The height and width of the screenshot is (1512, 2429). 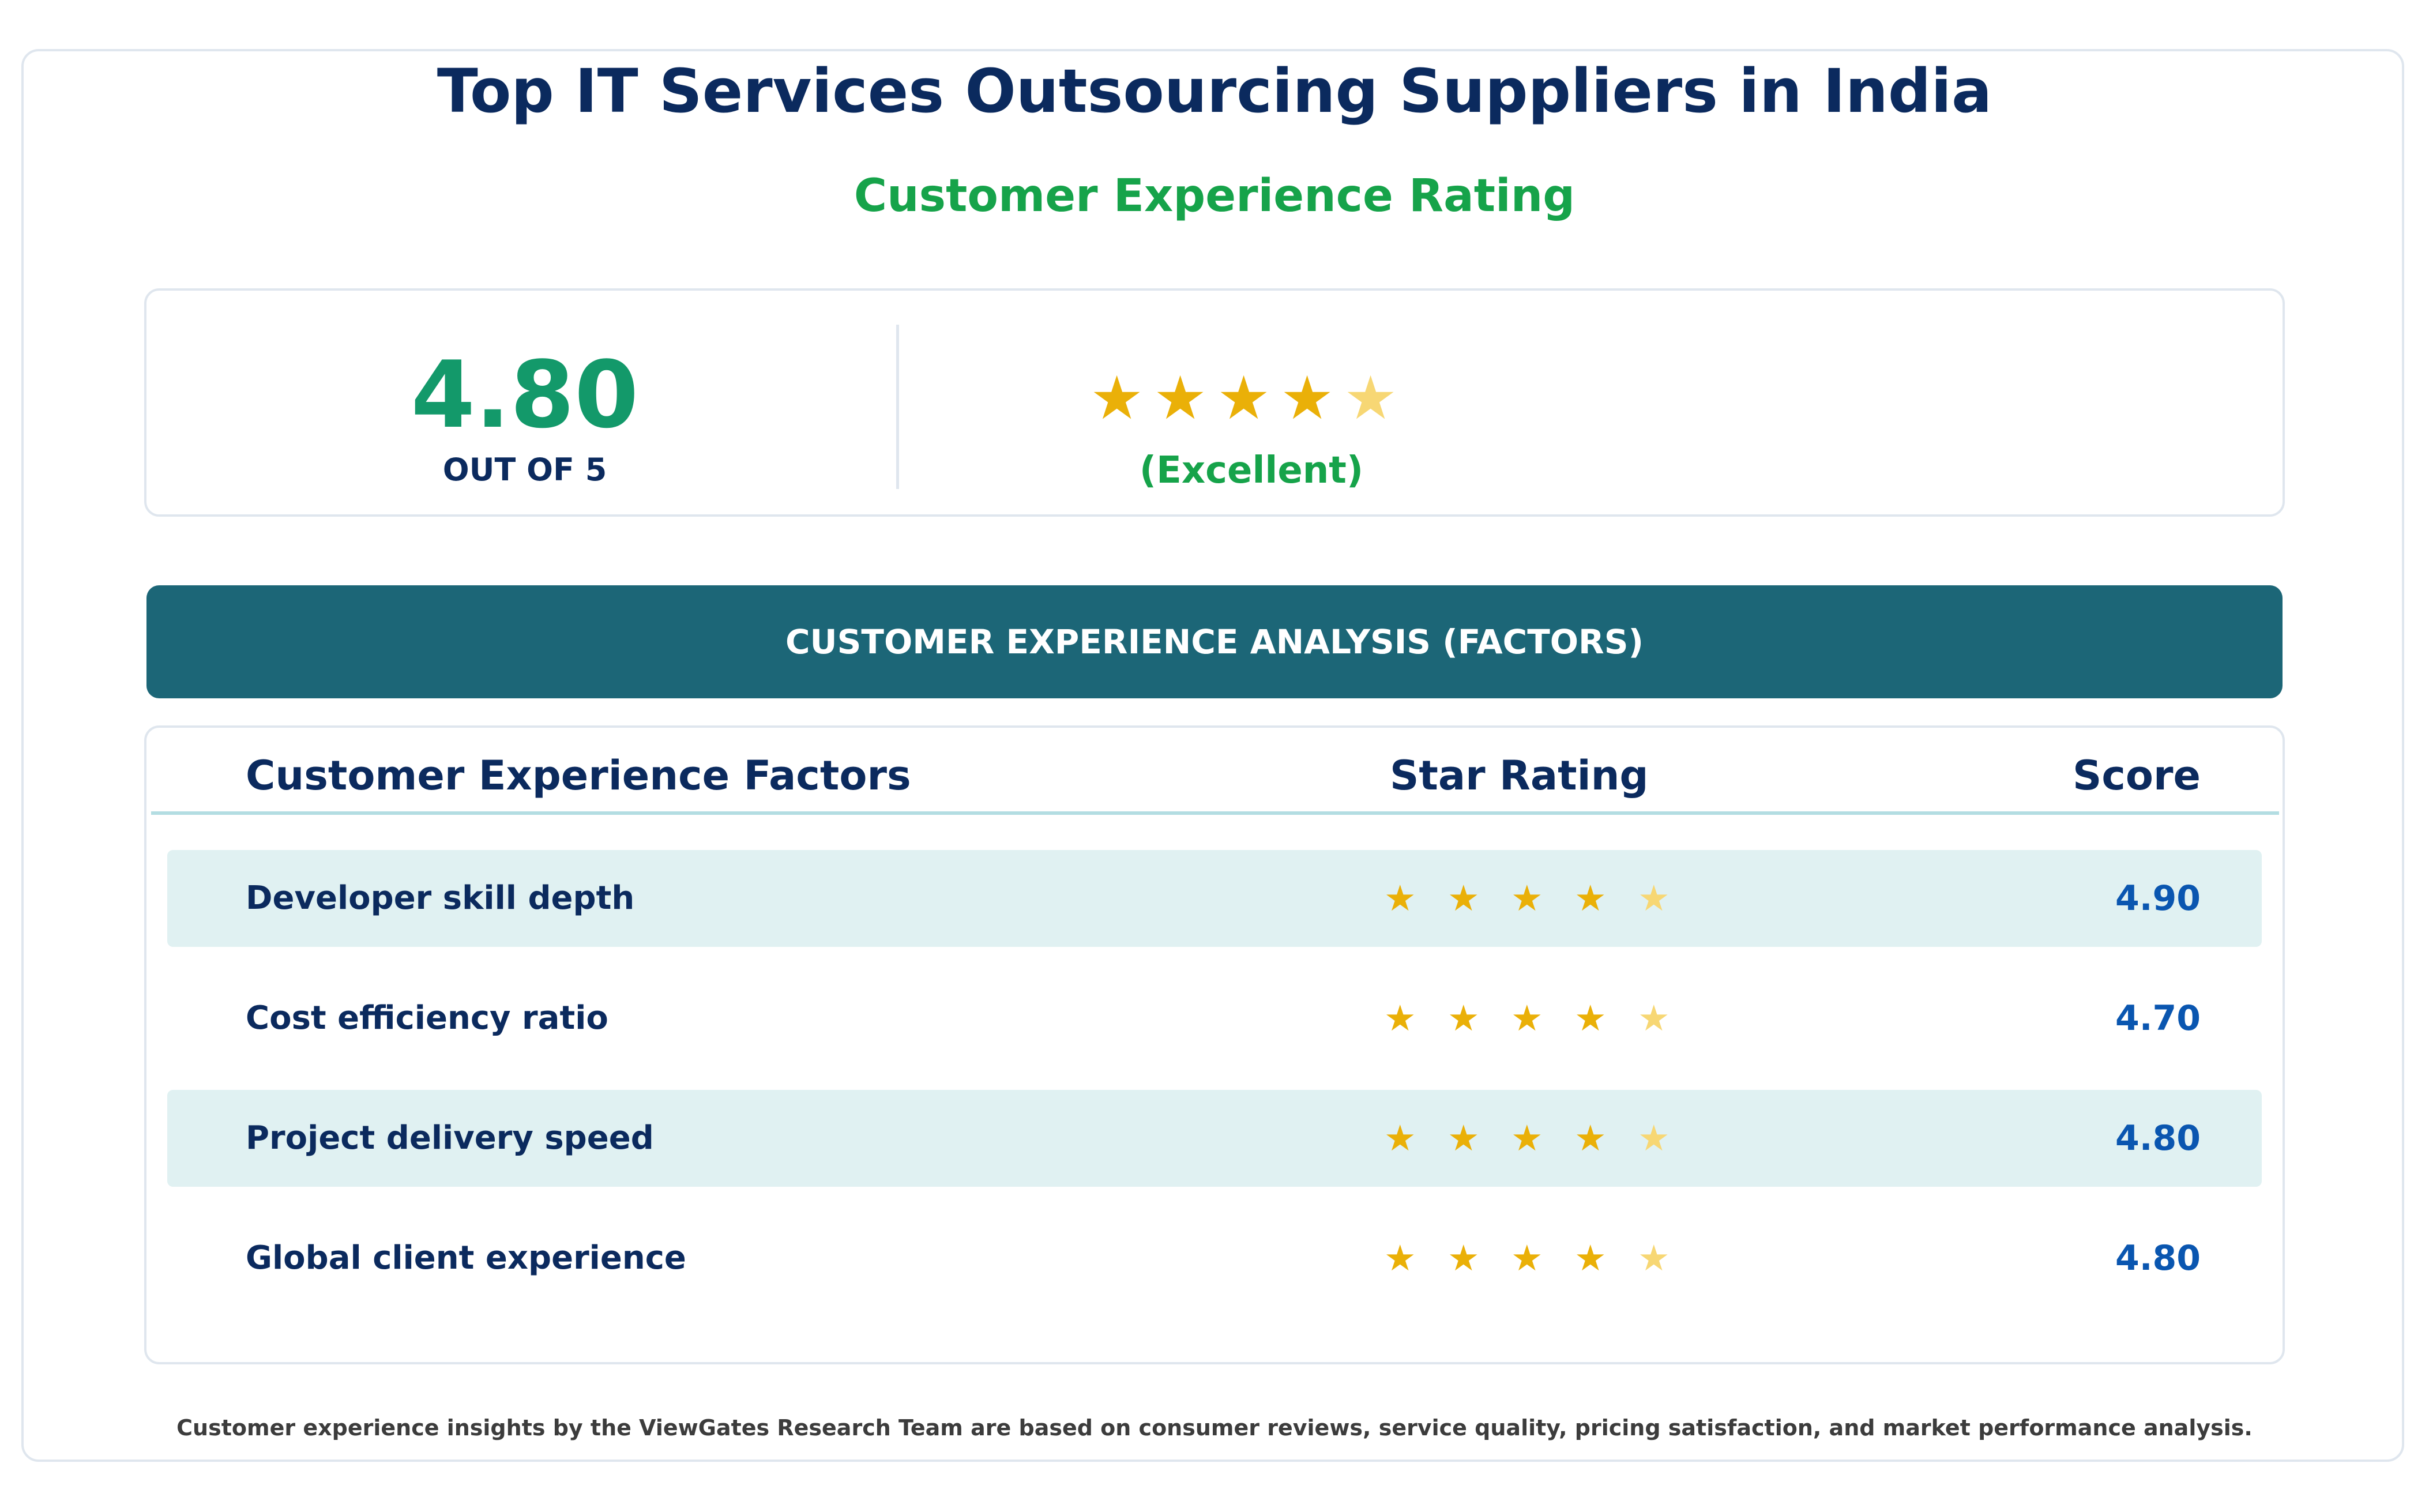 What do you see at coordinates (1214, 1259) in the screenshot?
I see `table-row: Global client experience ★ ★ ★ ★ ★ 4.80` at bounding box center [1214, 1259].